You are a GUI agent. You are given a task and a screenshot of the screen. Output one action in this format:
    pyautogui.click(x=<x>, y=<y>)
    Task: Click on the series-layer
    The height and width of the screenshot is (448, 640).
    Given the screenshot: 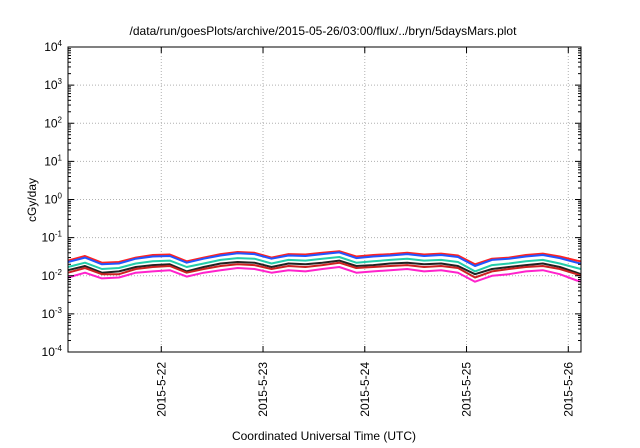 What is the action you would take?
    pyautogui.click(x=324, y=266)
    